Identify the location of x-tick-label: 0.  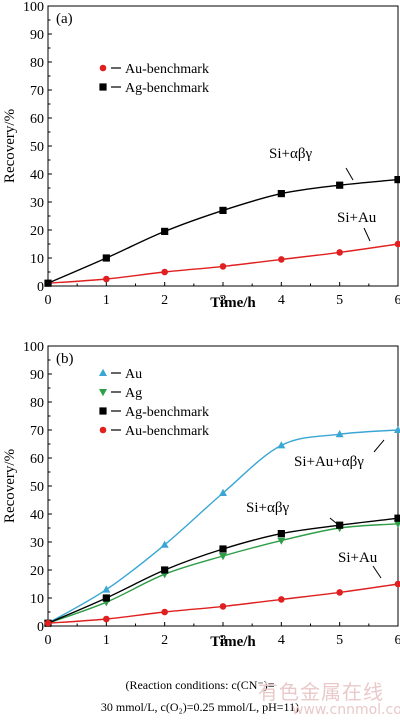
(48, 300).